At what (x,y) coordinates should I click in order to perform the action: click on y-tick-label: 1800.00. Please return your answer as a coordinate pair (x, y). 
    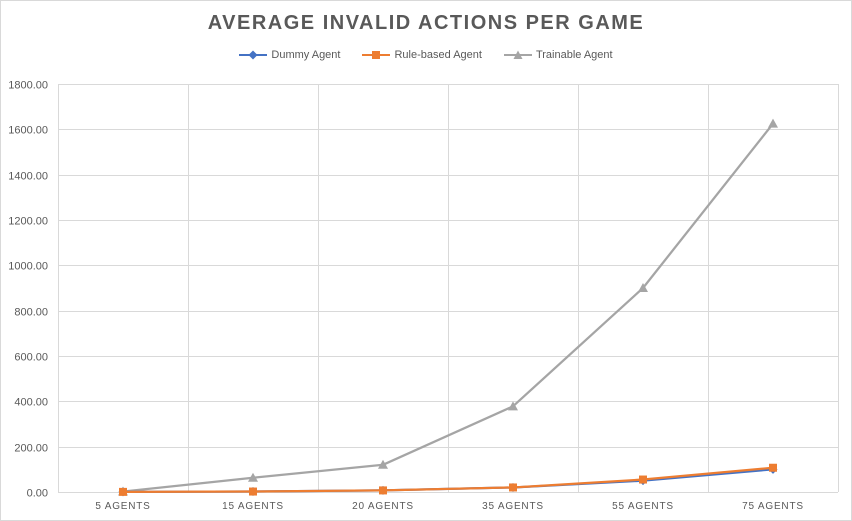
    Looking at the image, I should click on (28, 86).